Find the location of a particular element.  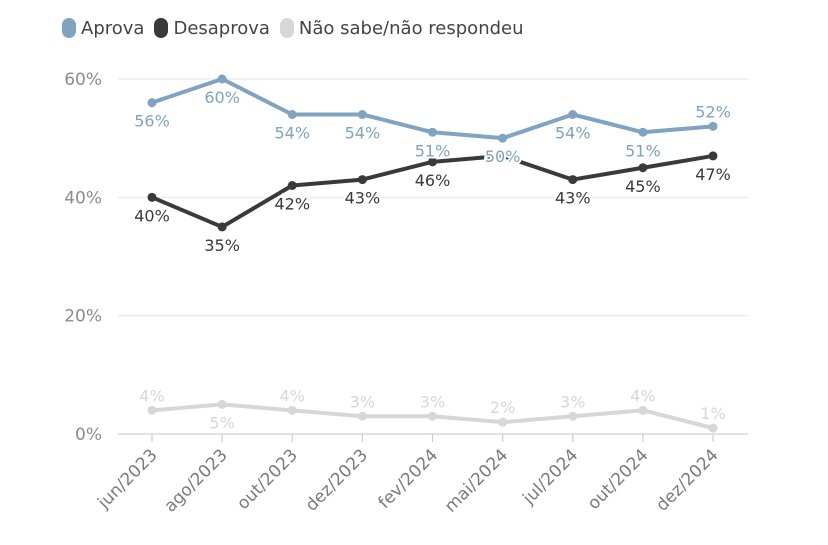

x-tick-label: out/2023 is located at coordinates (267, 479).